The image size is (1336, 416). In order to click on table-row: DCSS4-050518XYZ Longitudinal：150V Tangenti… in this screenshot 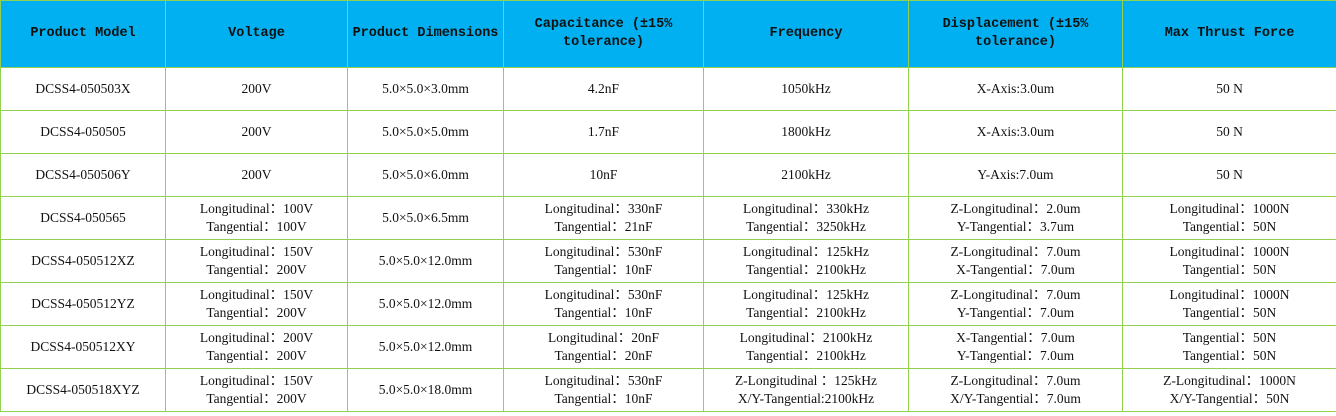, I will do `click(668, 390)`.